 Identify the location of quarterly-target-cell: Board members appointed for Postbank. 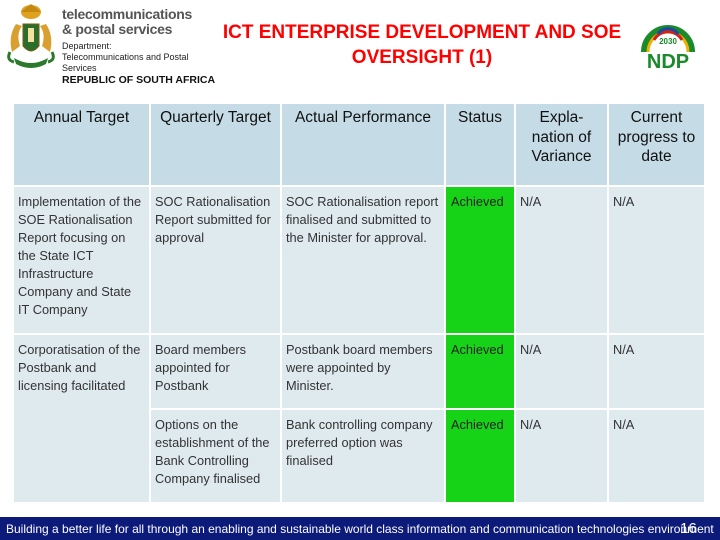
(215, 371).